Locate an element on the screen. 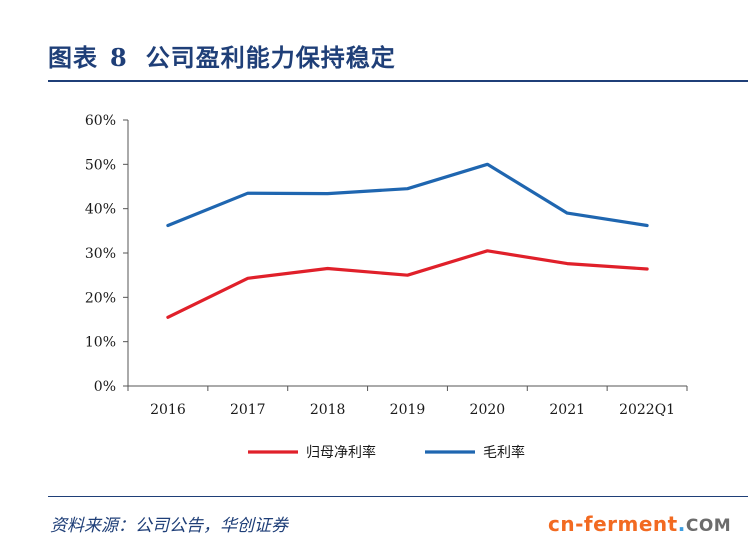  x-tick-label: 2020 is located at coordinates (488, 410).